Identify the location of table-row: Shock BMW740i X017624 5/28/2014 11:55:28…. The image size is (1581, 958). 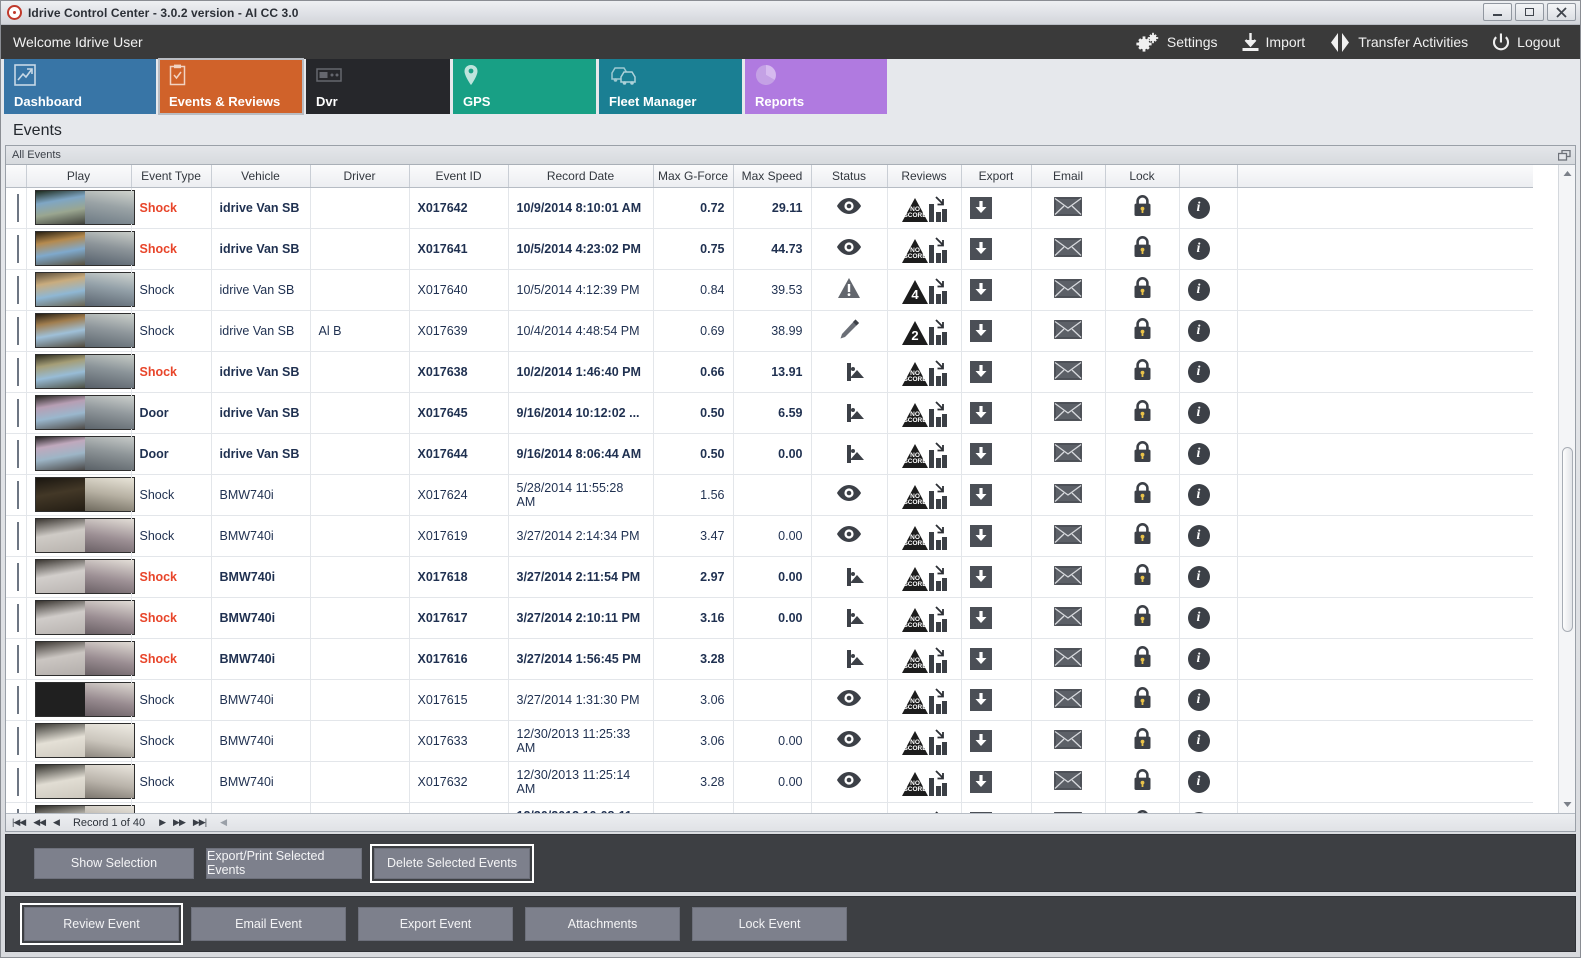
(769, 495).